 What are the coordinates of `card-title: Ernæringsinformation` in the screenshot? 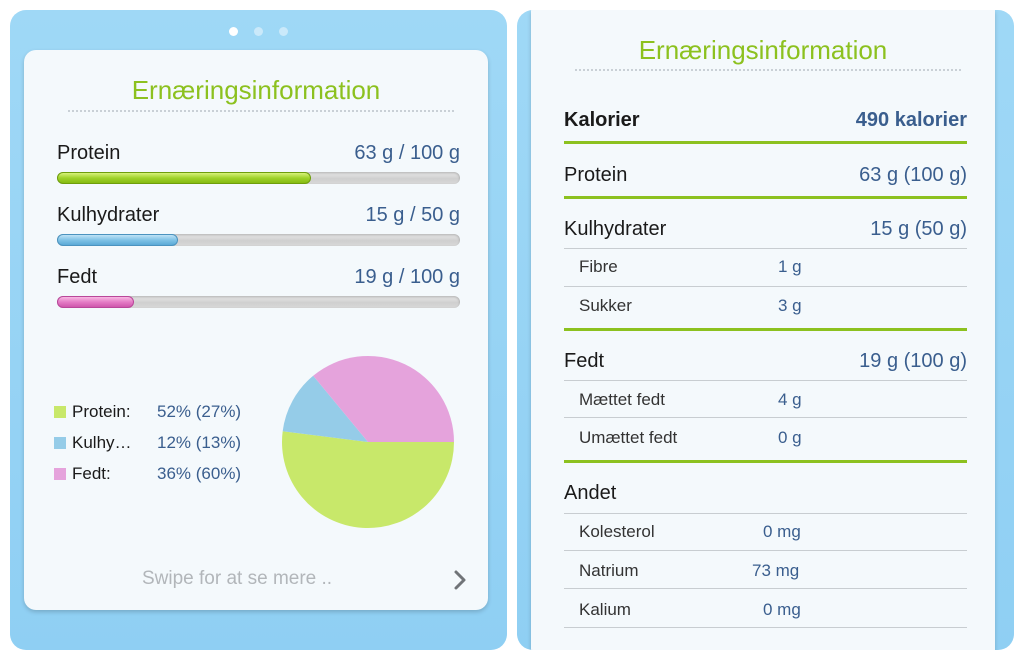 It's located at (256, 90).